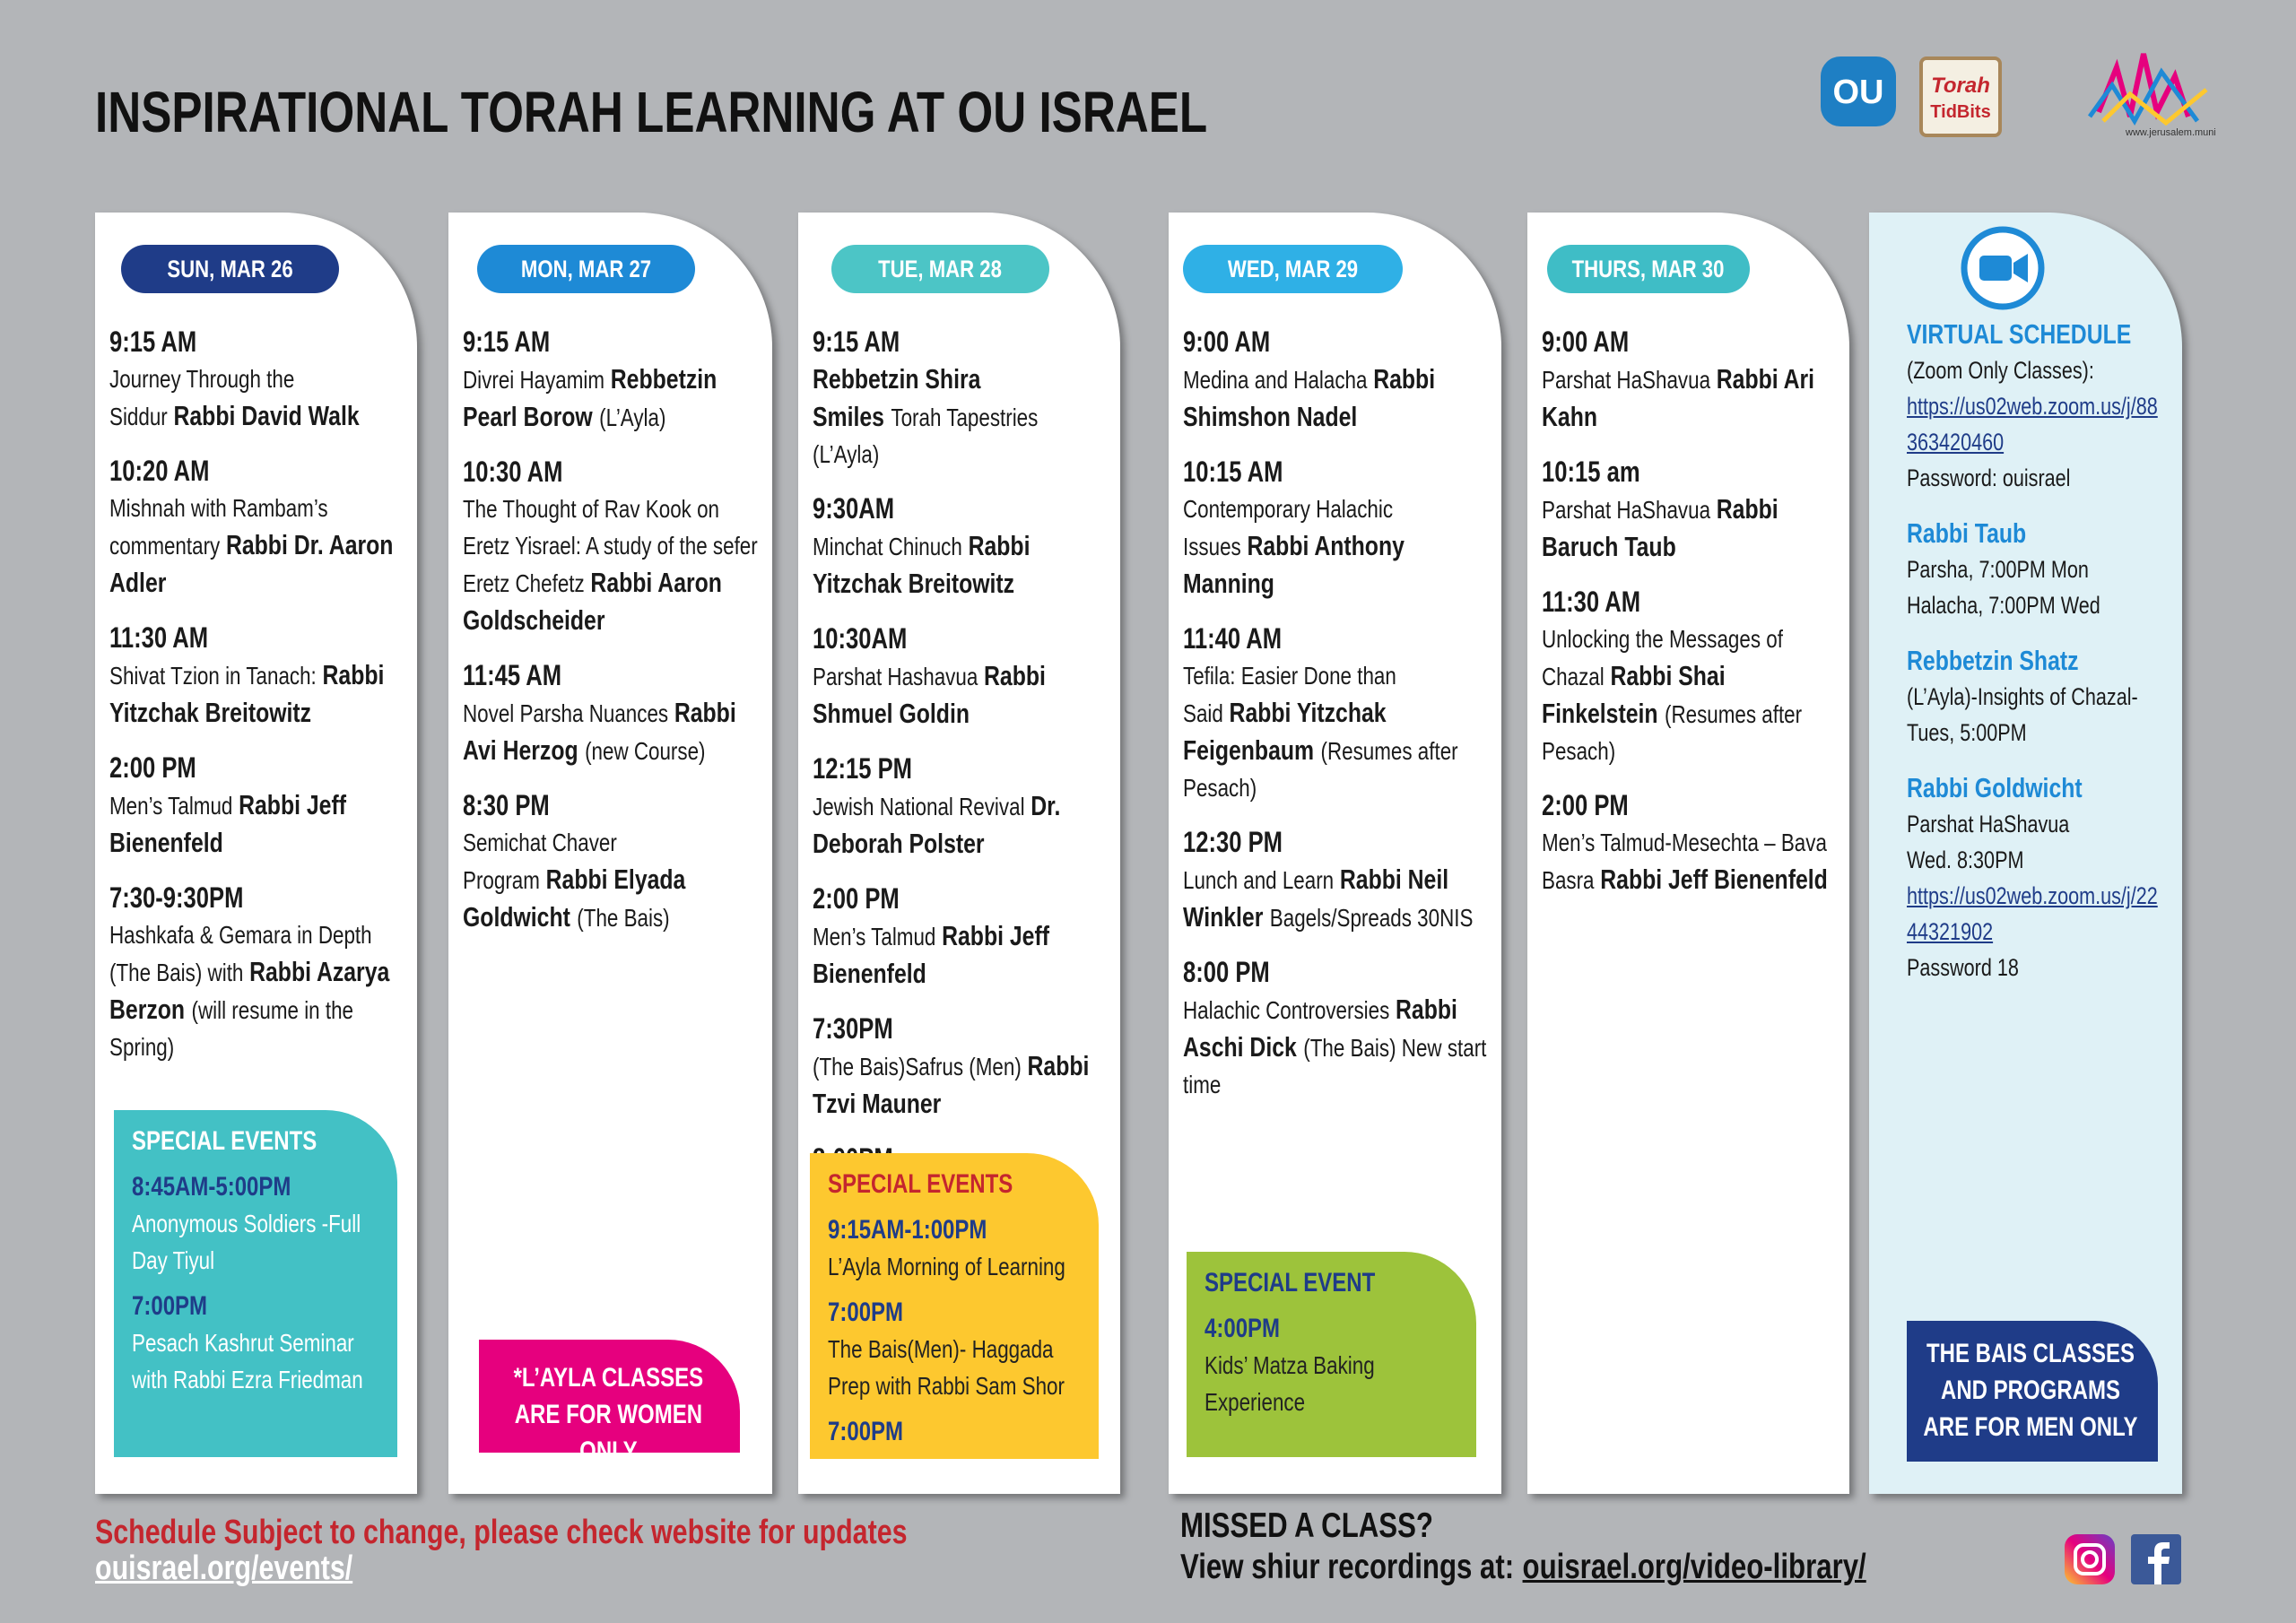 The height and width of the screenshot is (1623, 2296). What do you see at coordinates (1306, 1525) in the screenshot?
I see `missed-class: MISSED A CLASS?` at bounding box center [1306, 1525].